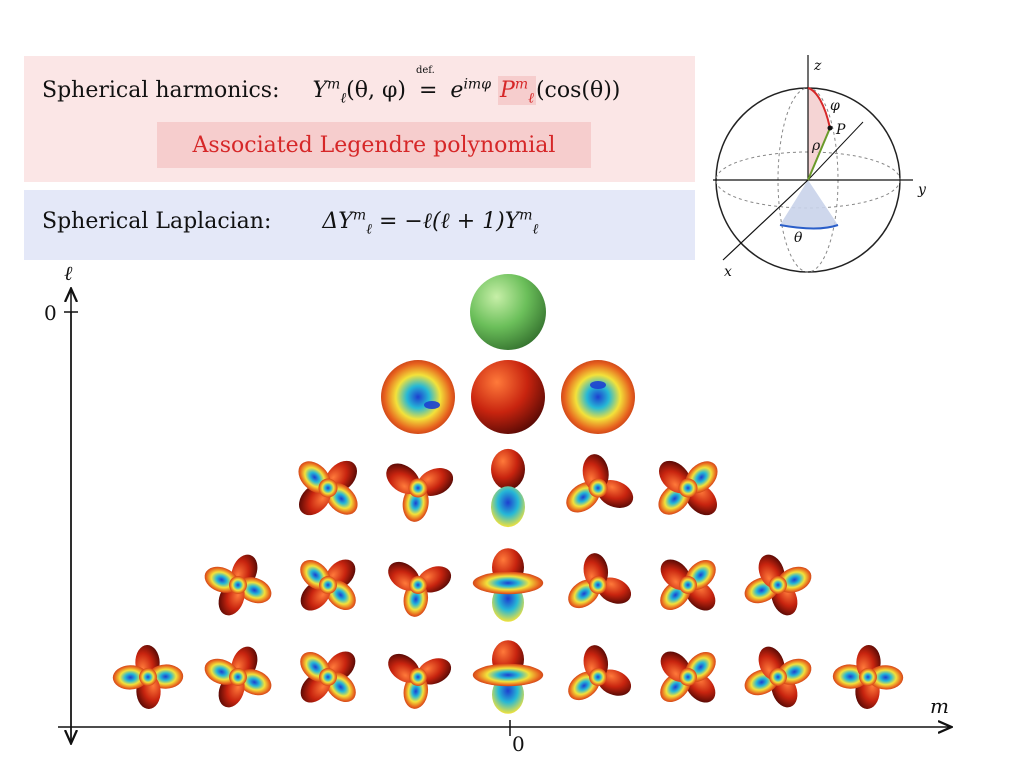 This screenshot has height=768, width=1024. I want to click on laplacian-rhs: = −ℓ(ℓ + 1)Ymℓ, so click(458, 222).